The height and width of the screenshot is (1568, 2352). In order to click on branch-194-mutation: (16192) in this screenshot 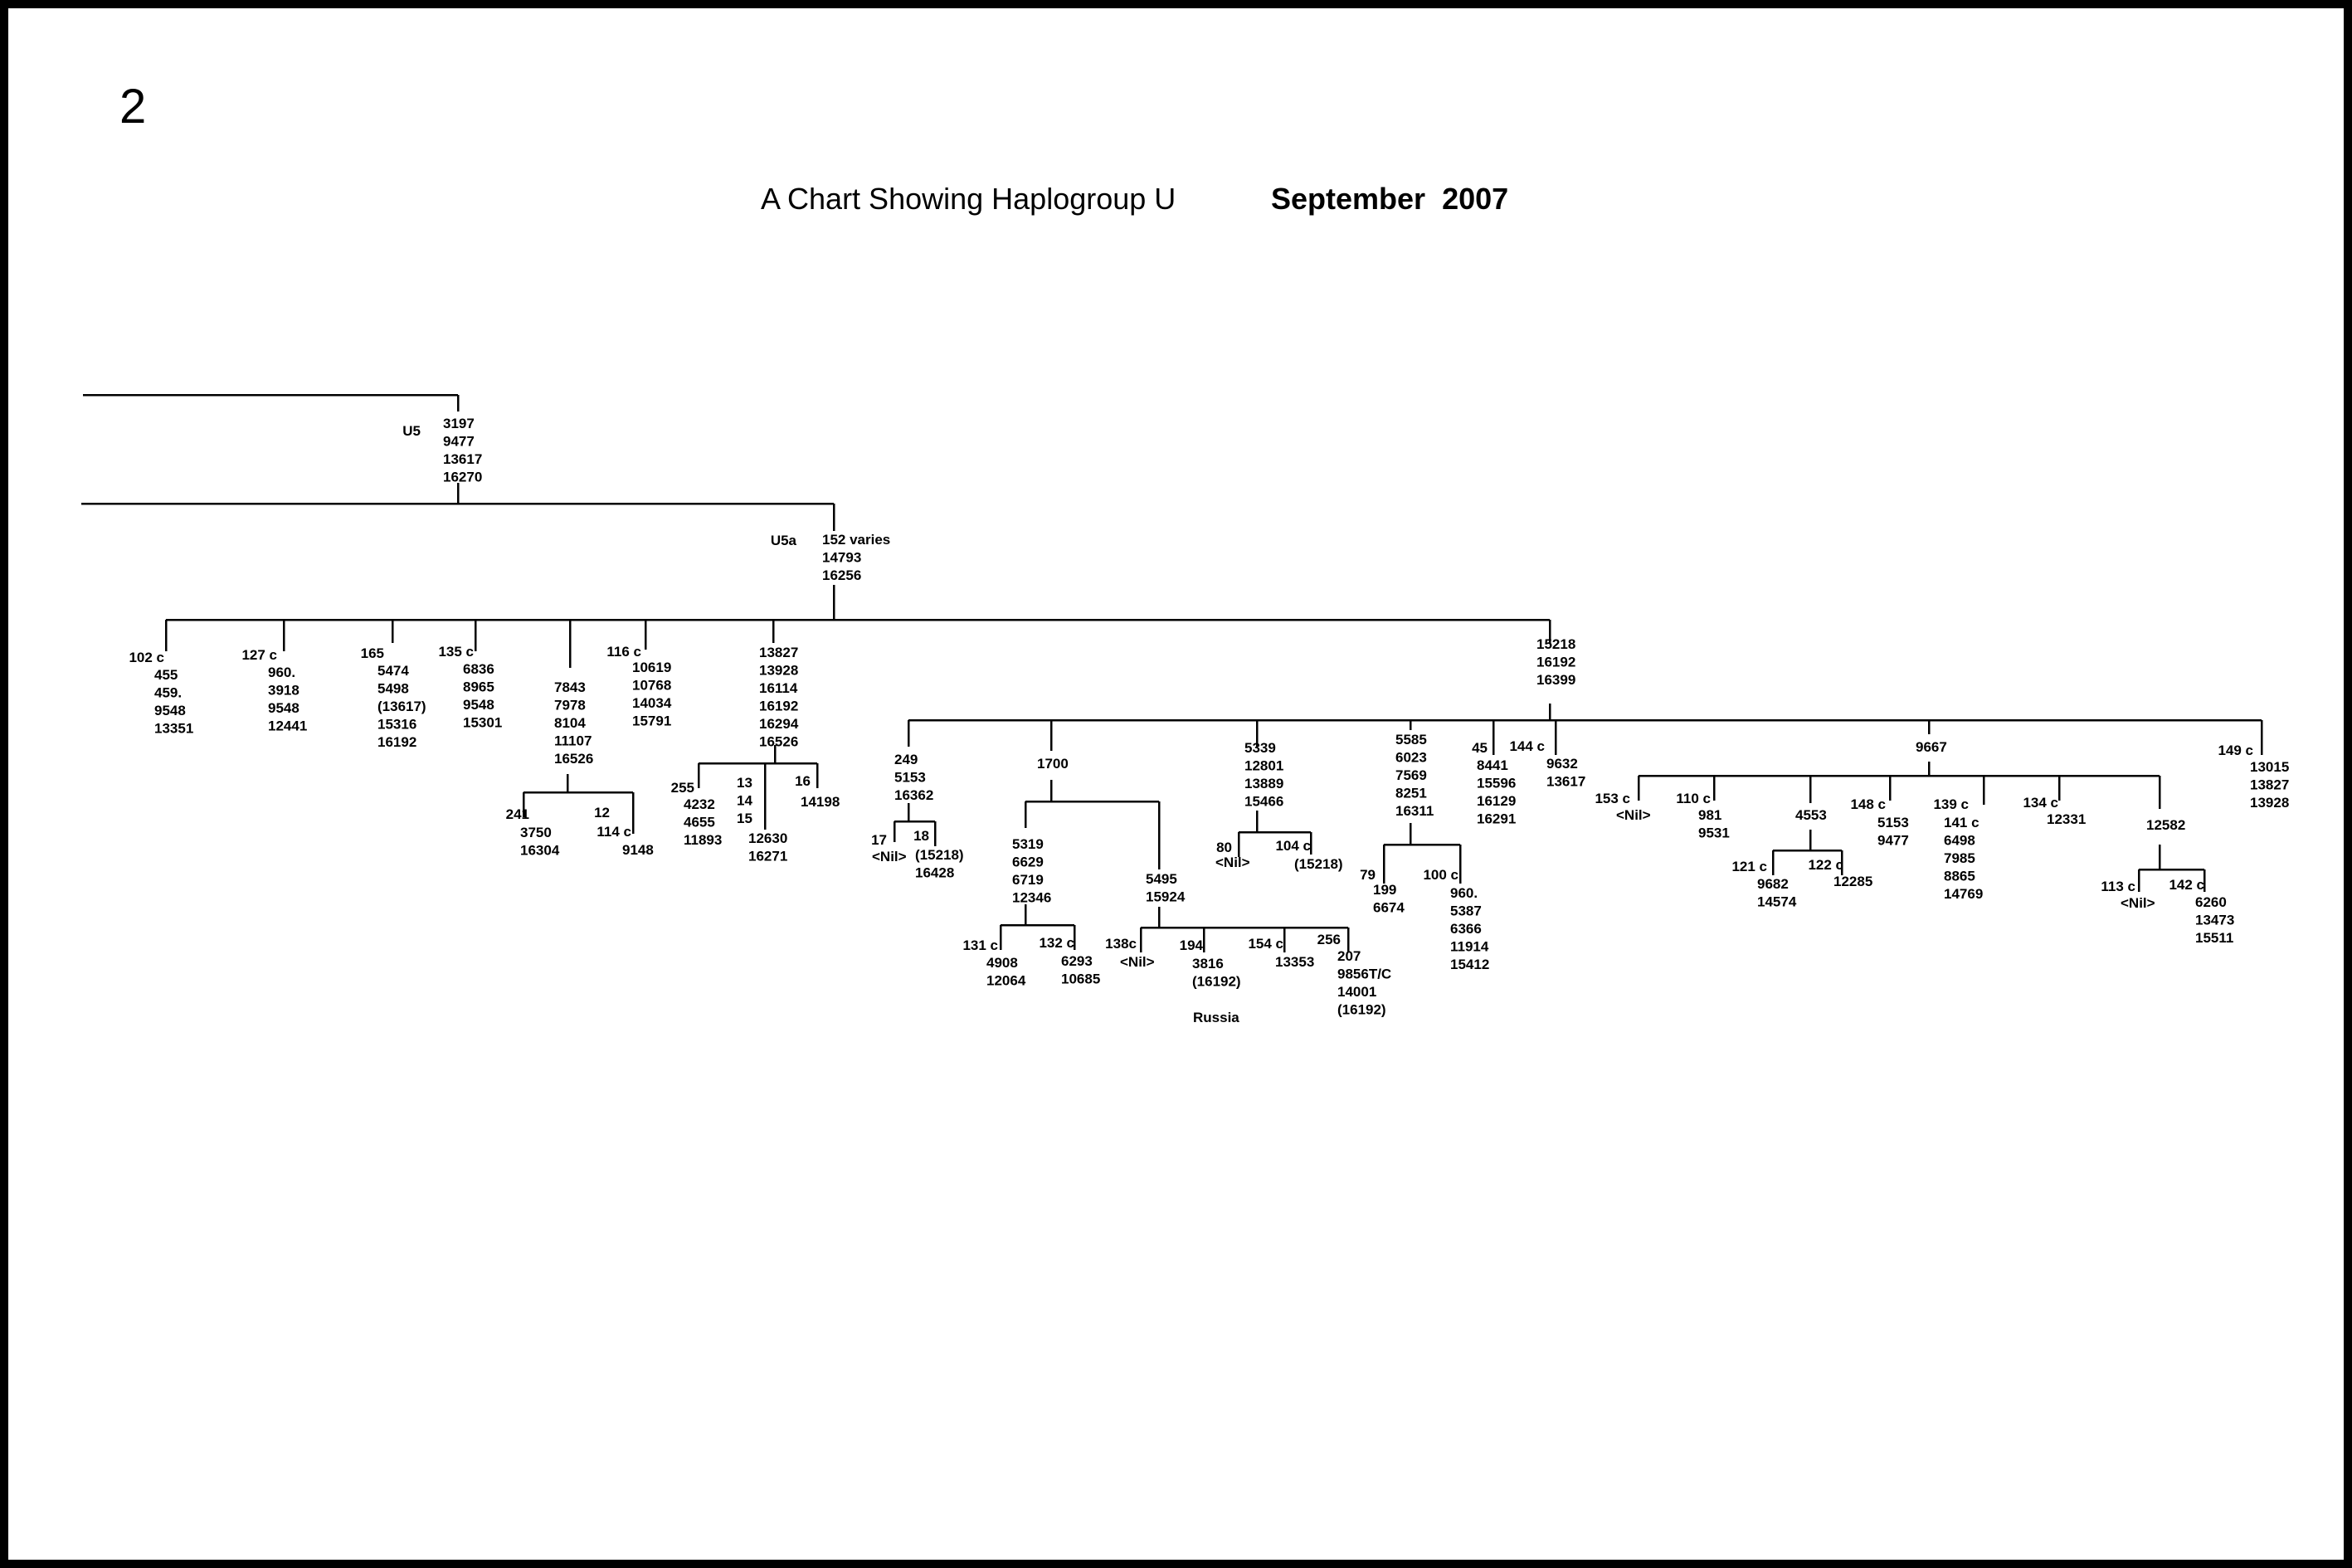, I will do `click(1216, 982)`.